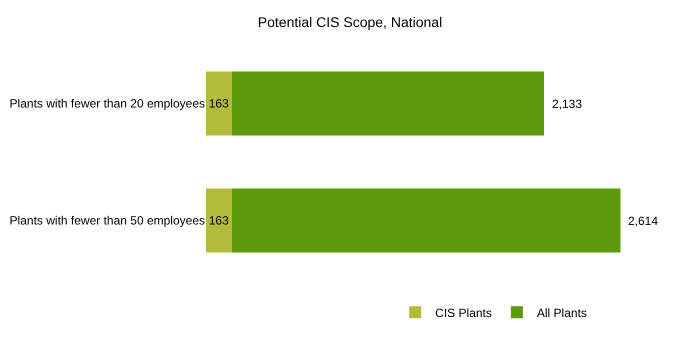 The width and height of the screenshot is (700, 339). Describe the element at coordinates (463, 313) in the screenshot. I see `legend-label: CIS Plants` at that location.